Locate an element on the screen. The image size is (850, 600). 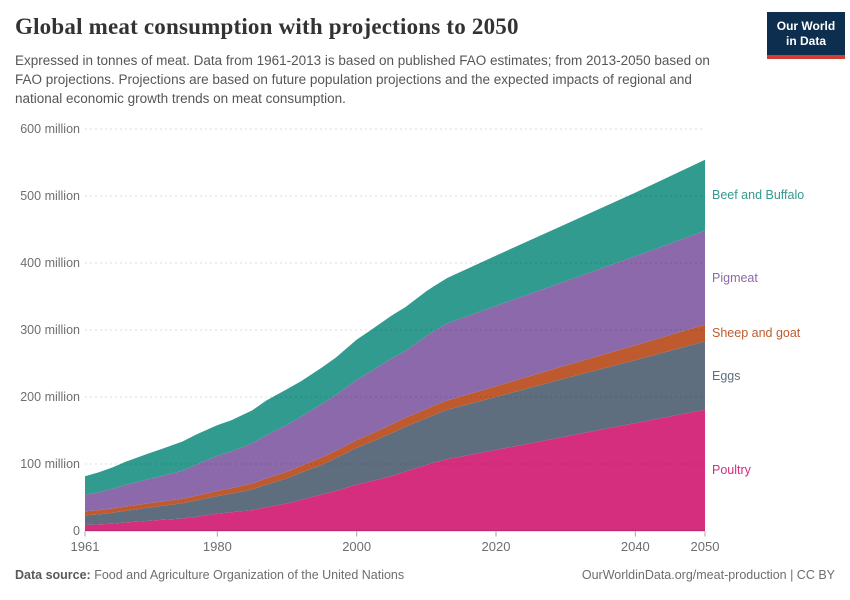
legend-label-poultry: Poultry is located at coordinates (731, 470).